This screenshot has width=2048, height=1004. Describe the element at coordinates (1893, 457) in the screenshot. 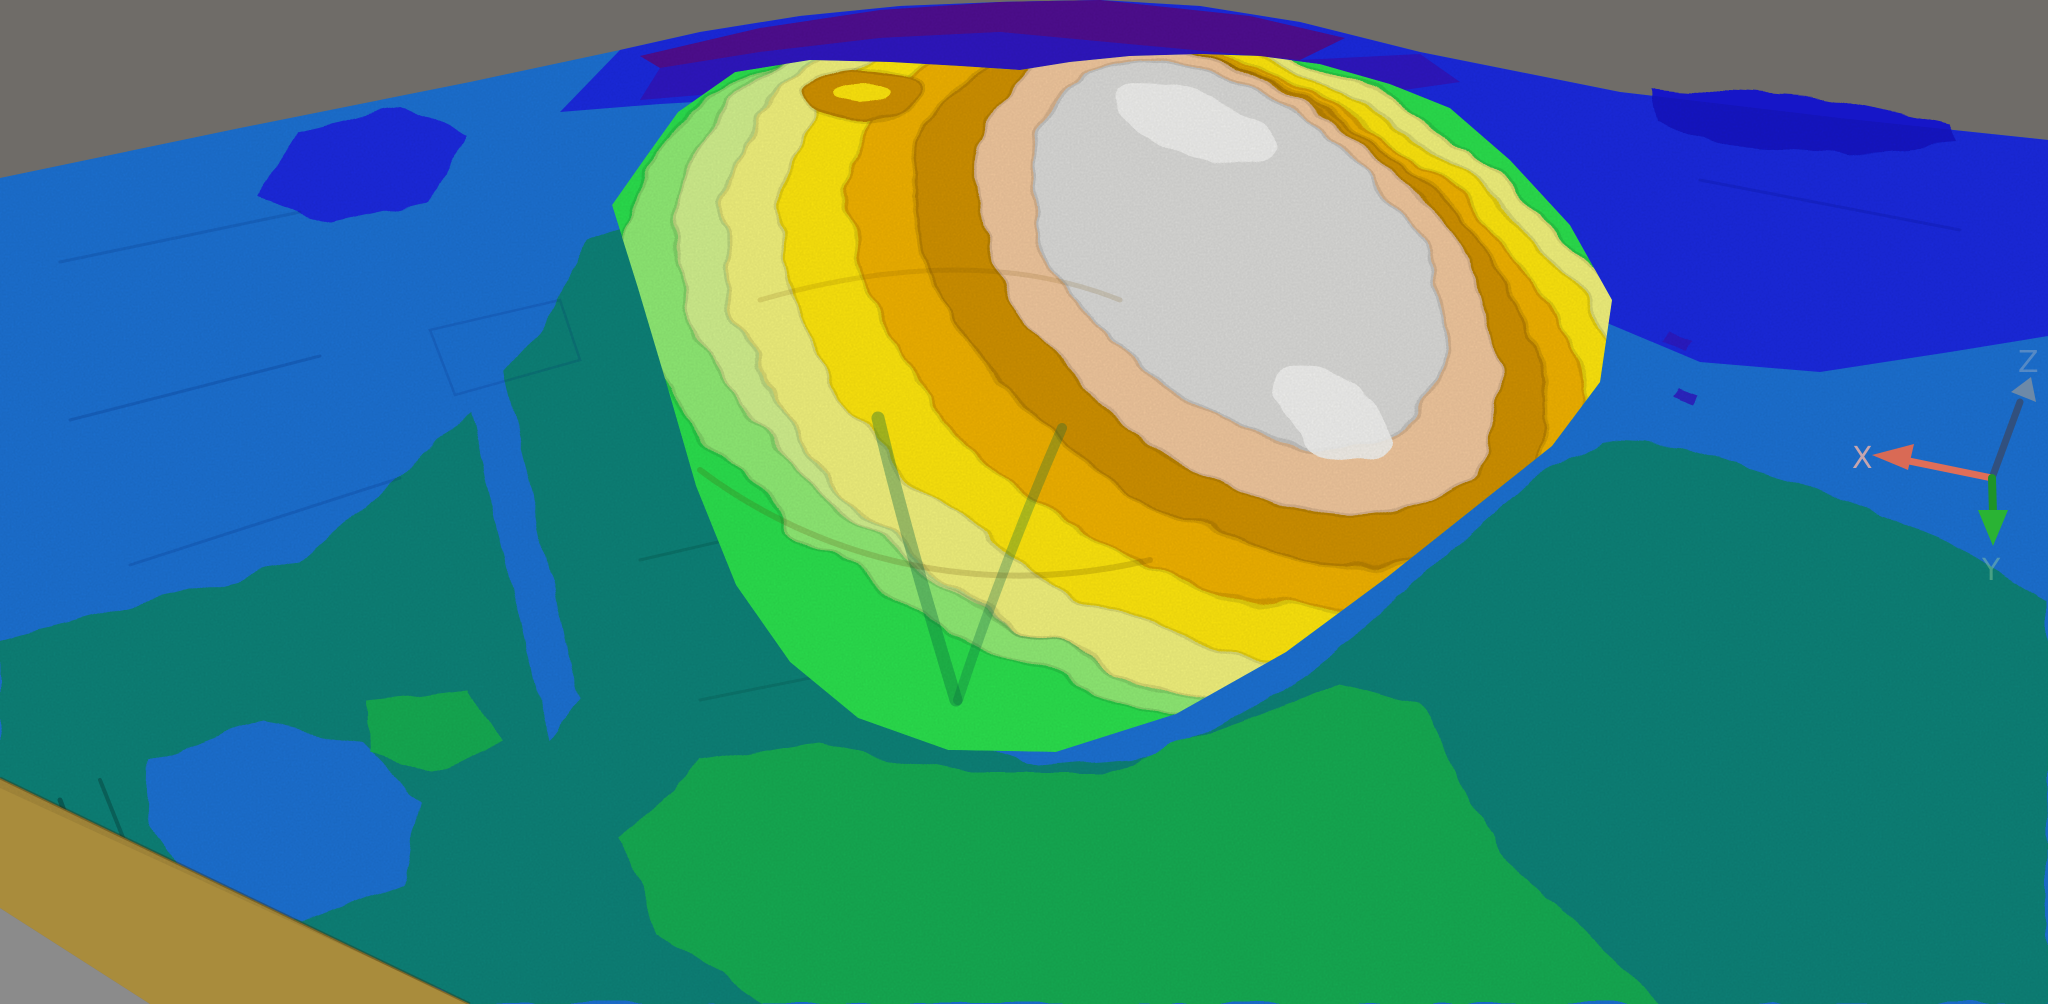

I see `x-axis-head` at that location.